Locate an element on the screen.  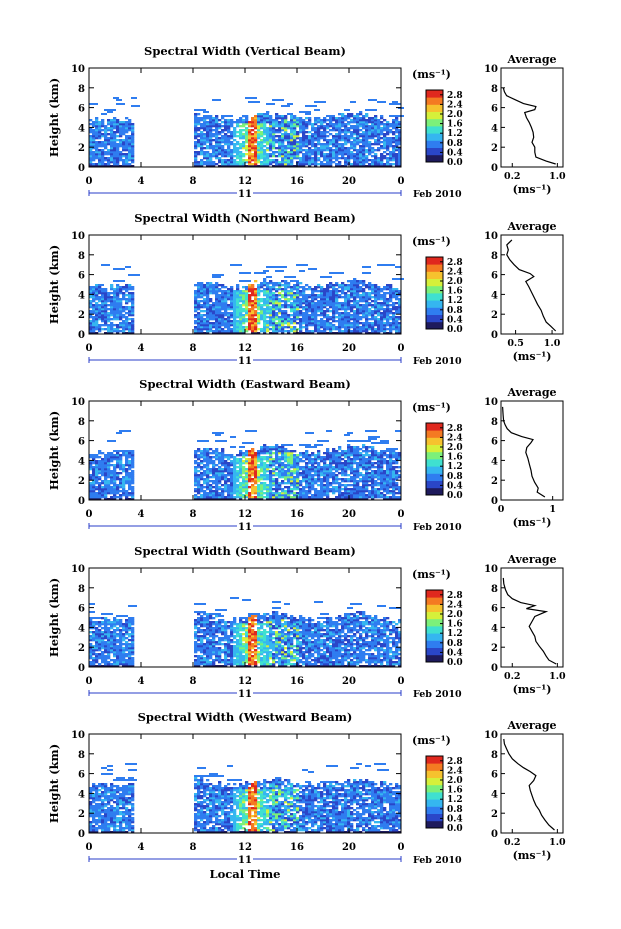
colorbar-swatch is located at coordinates (434, 115).